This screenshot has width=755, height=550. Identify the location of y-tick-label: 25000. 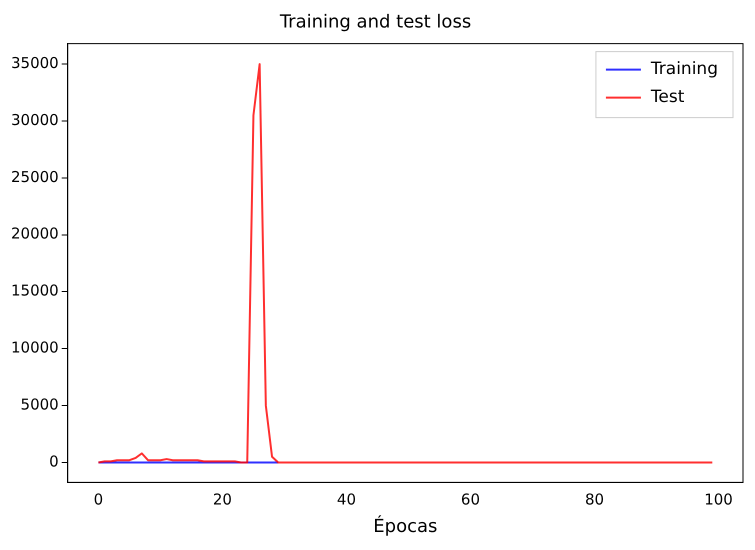
(35, 177).